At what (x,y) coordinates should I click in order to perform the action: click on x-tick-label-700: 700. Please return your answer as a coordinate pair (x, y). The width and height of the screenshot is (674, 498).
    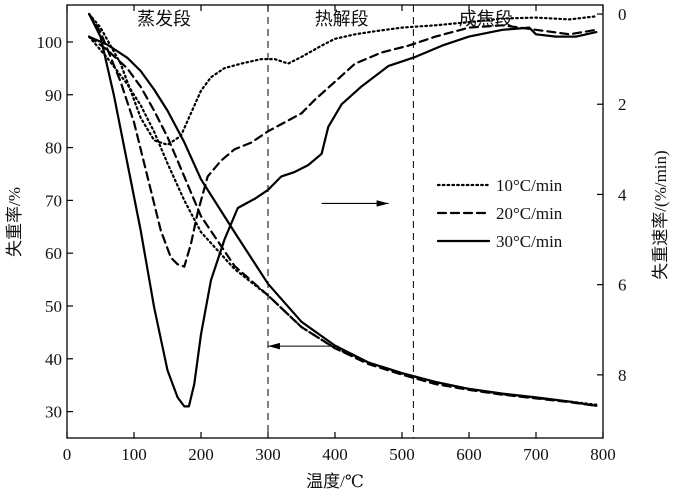
    Looking at the image, I should click on (536, 454).